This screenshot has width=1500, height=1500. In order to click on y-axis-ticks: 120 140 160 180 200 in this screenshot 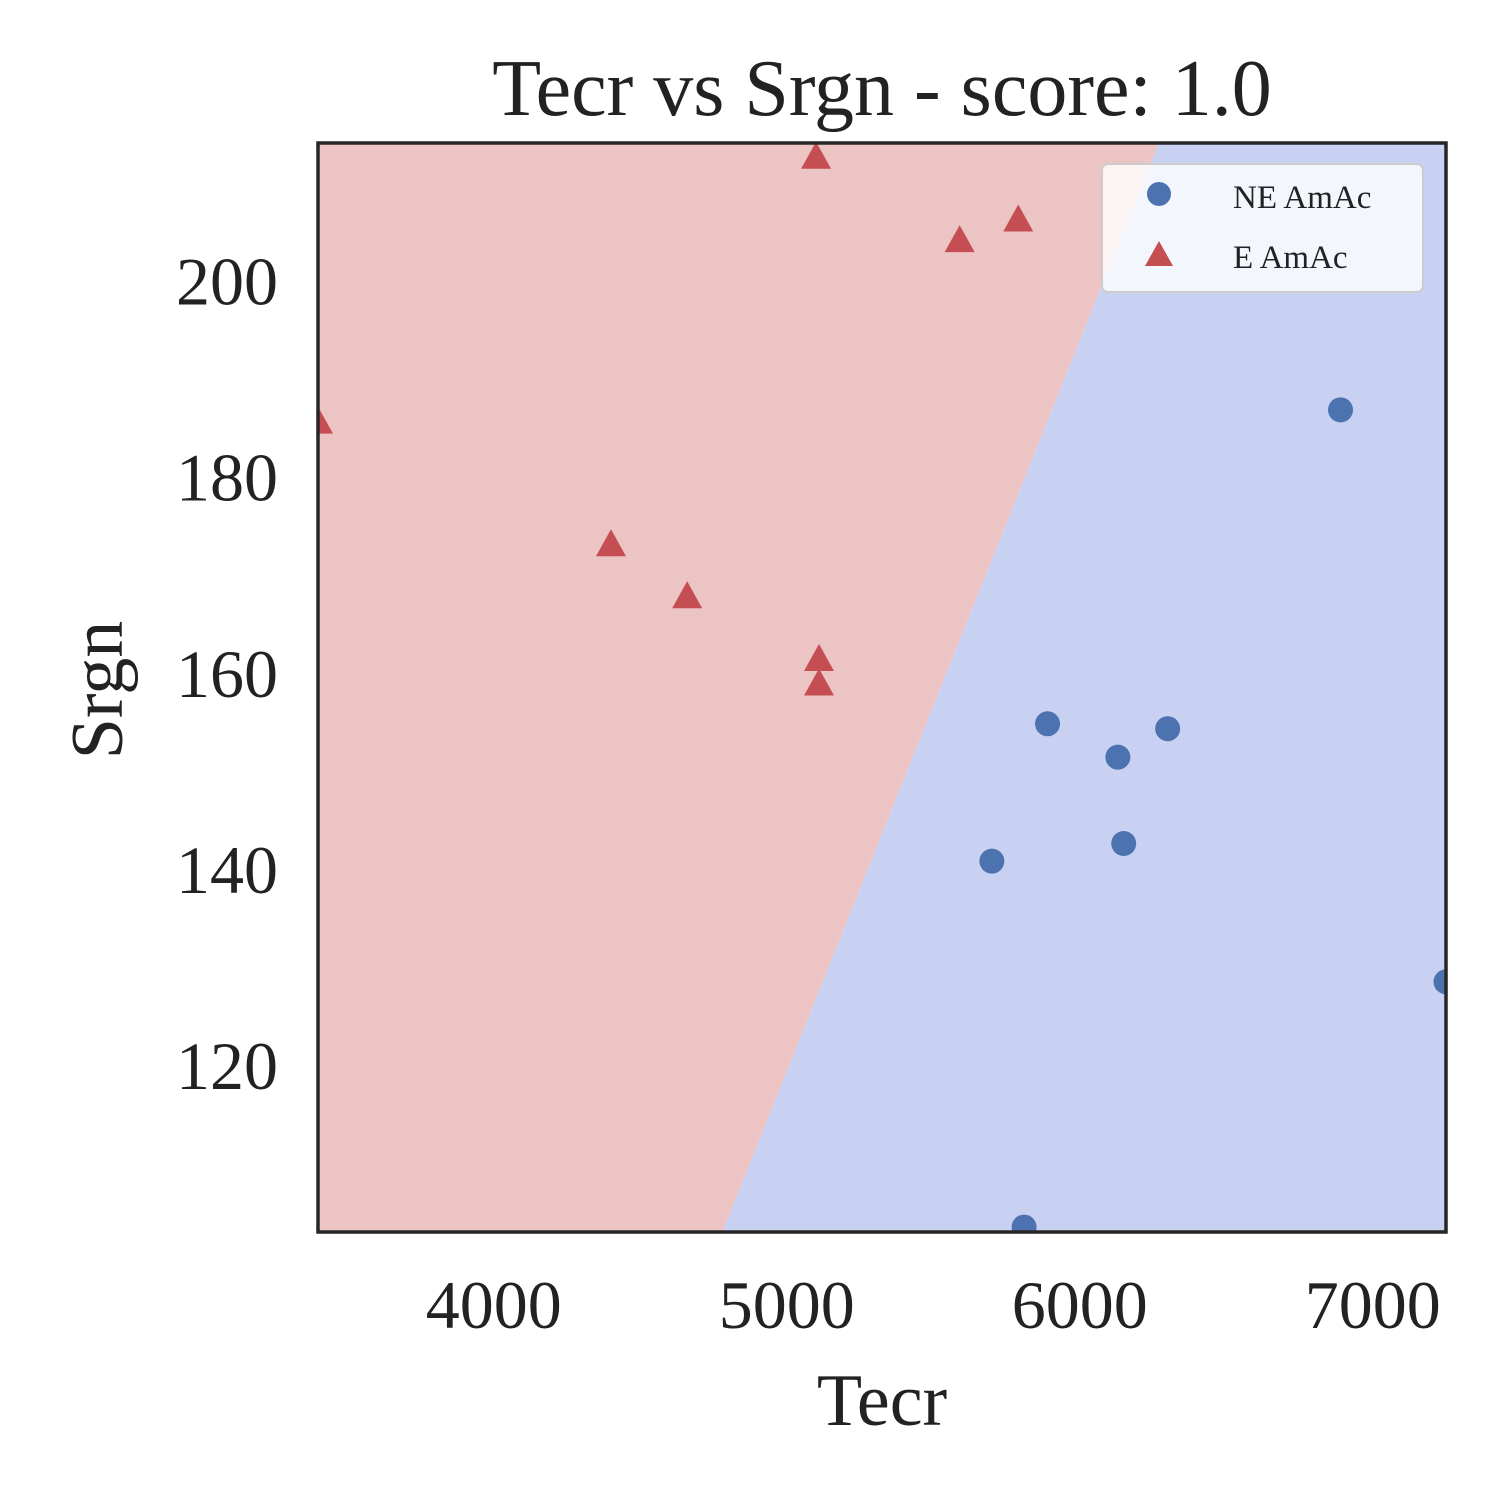, I will do `click(227, 673)`.